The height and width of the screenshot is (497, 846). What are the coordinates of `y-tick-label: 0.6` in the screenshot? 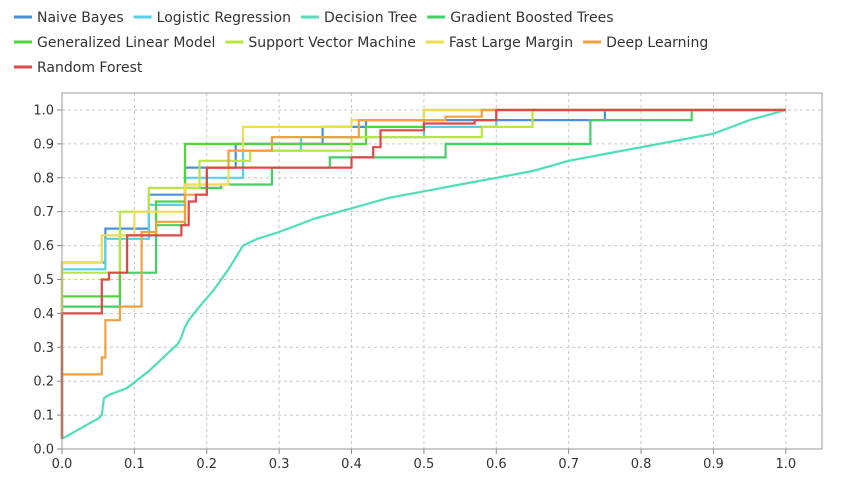 It's located at (43, 246).